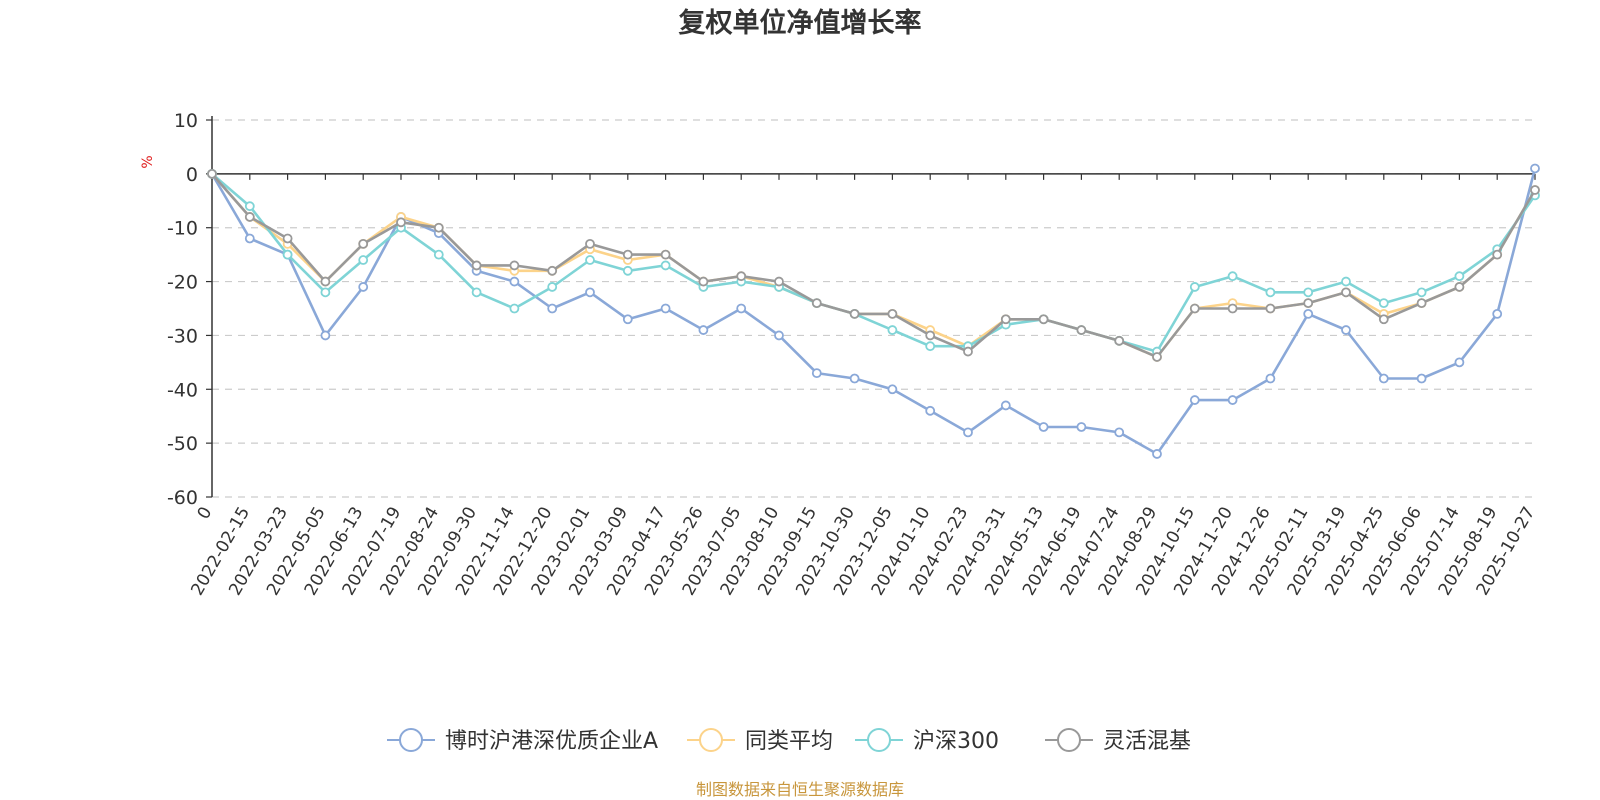  Describe the element at coordinates (182, 498) in the screenshot. I see `y-tick-label: -60` at that location.